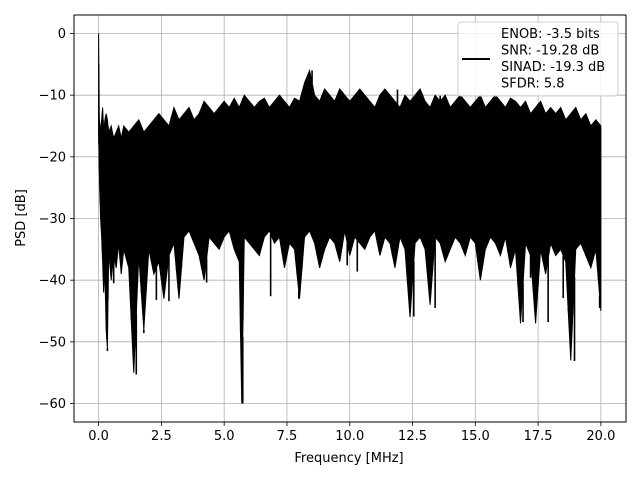 The image size is (640, 480). What do you see at coordinates (538, 436) in the screenshot?
I see `x-tick-label: 17.5` at bounding box center [538, 436].